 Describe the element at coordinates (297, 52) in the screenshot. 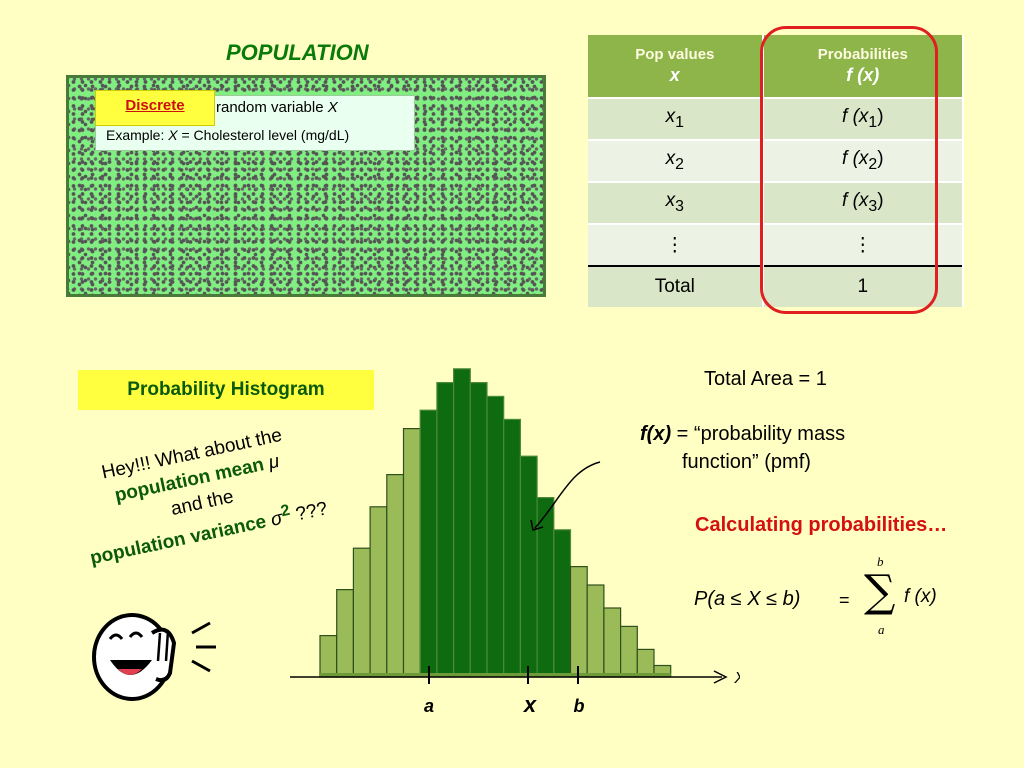

I see `population-title: POPULATION` at that location.